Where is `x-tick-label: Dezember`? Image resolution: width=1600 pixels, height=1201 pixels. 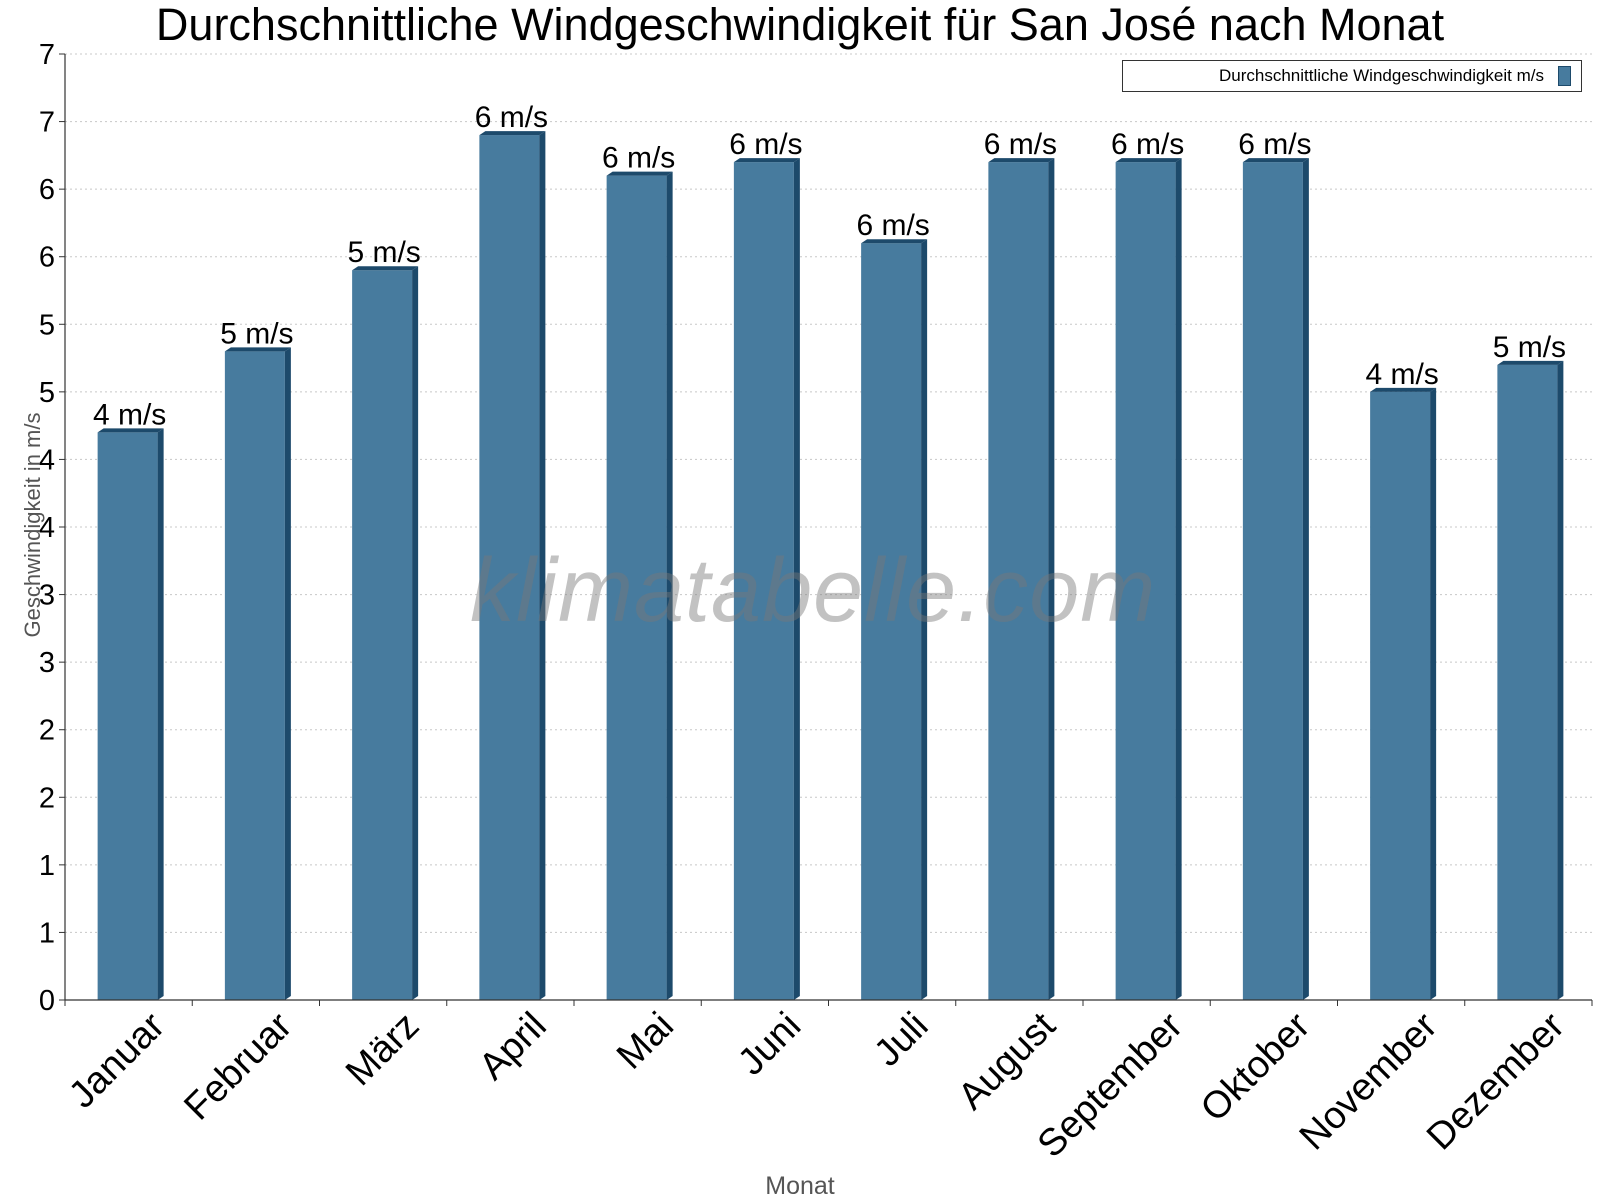
x-tick-label: Dezember is located at coordinates (1496, 1081).